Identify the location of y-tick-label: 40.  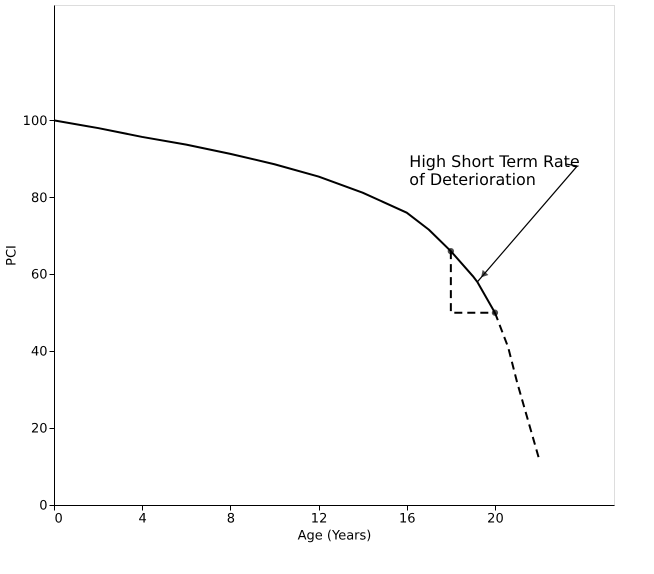
(39, 352).